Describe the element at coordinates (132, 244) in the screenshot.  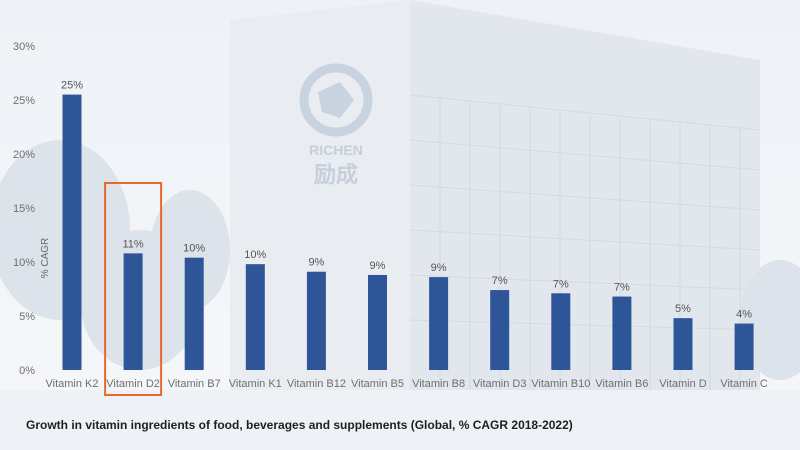
I see `data-label: 11%` at that location.